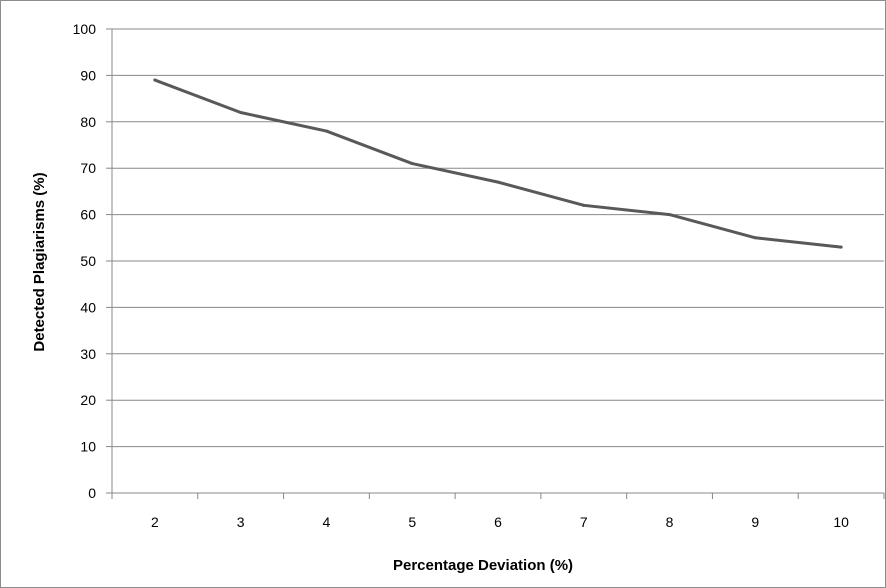 This screenshot has height=588, width=886. I want to click on x-tick-label: 2, so click(155, 522).